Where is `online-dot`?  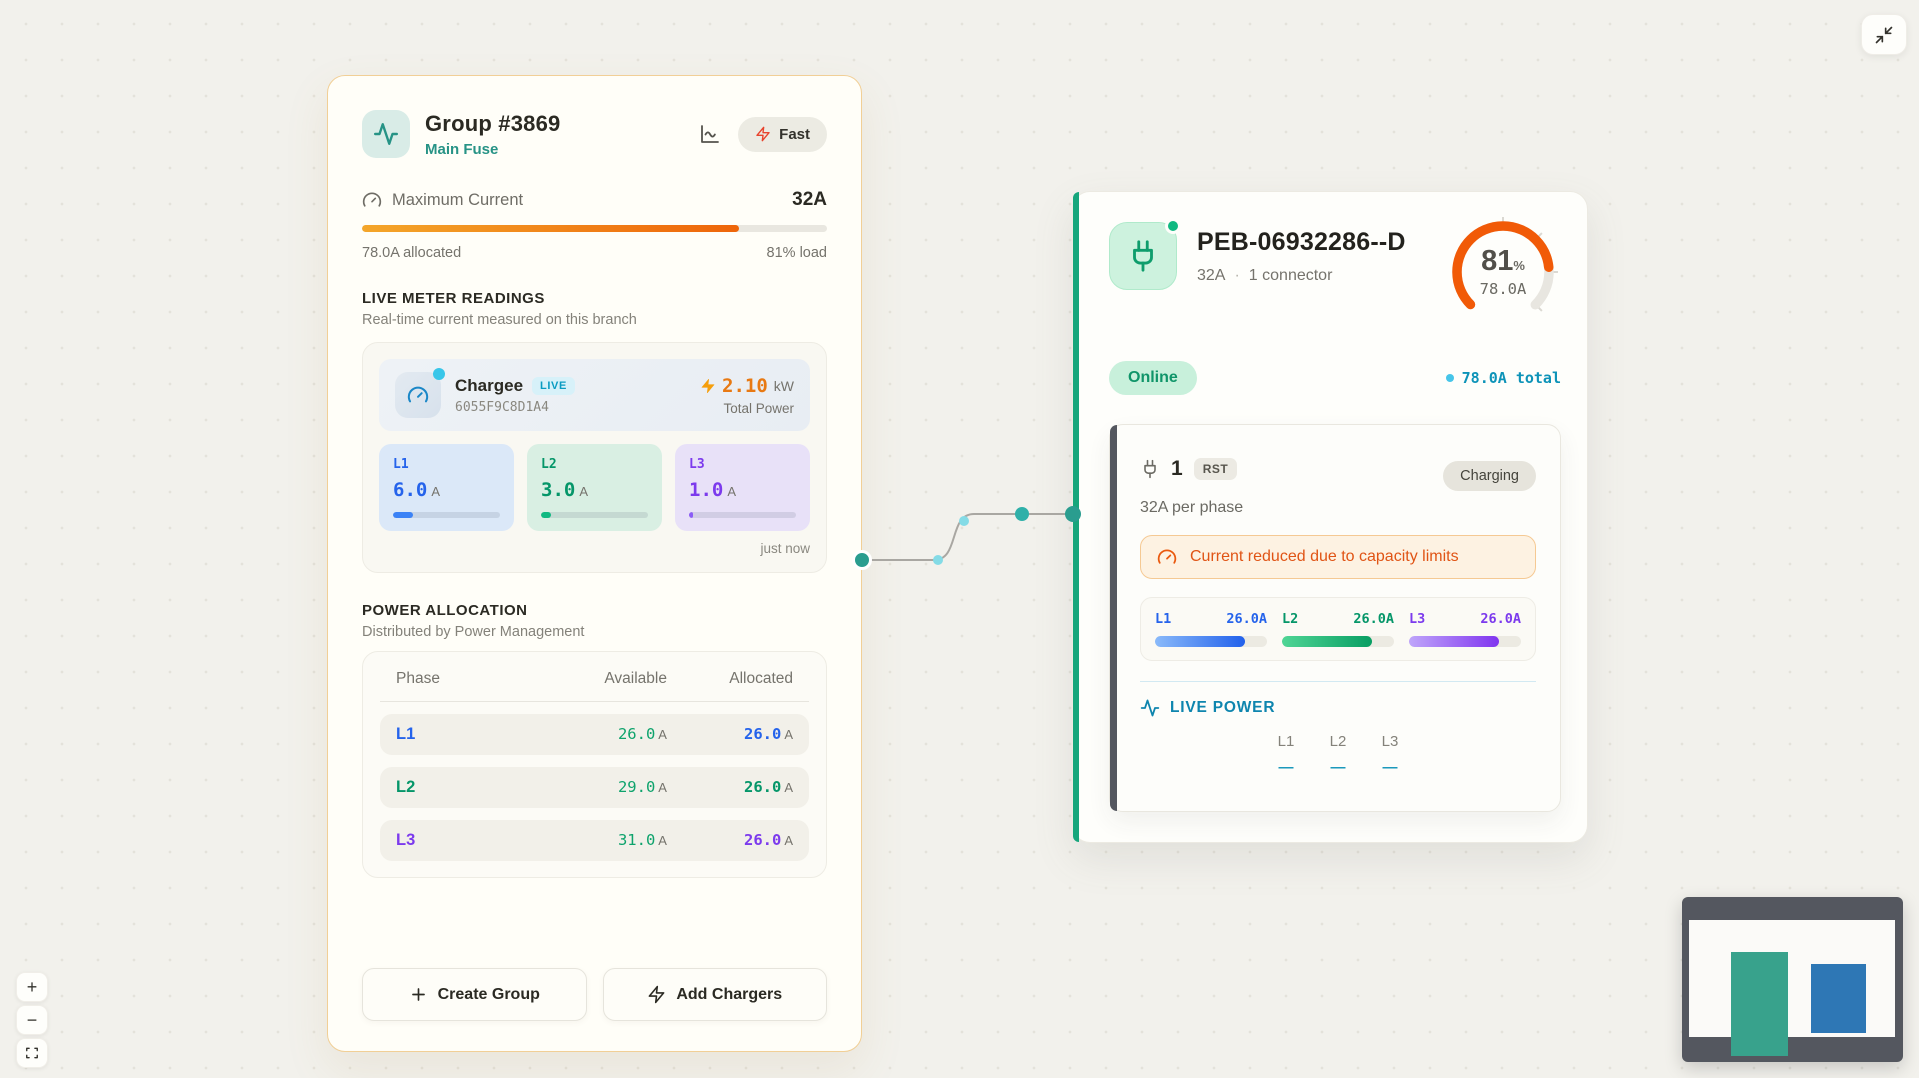 online-dot is located at coordinates (1173, 226).